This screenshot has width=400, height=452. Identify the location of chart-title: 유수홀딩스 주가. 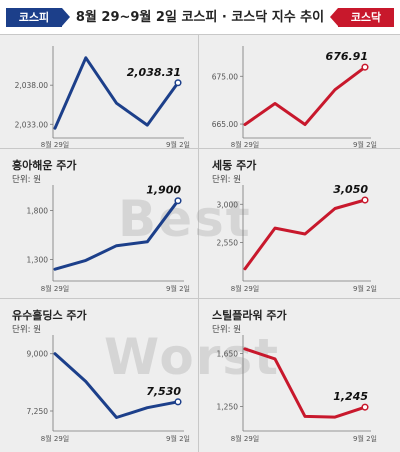
(49, 315).